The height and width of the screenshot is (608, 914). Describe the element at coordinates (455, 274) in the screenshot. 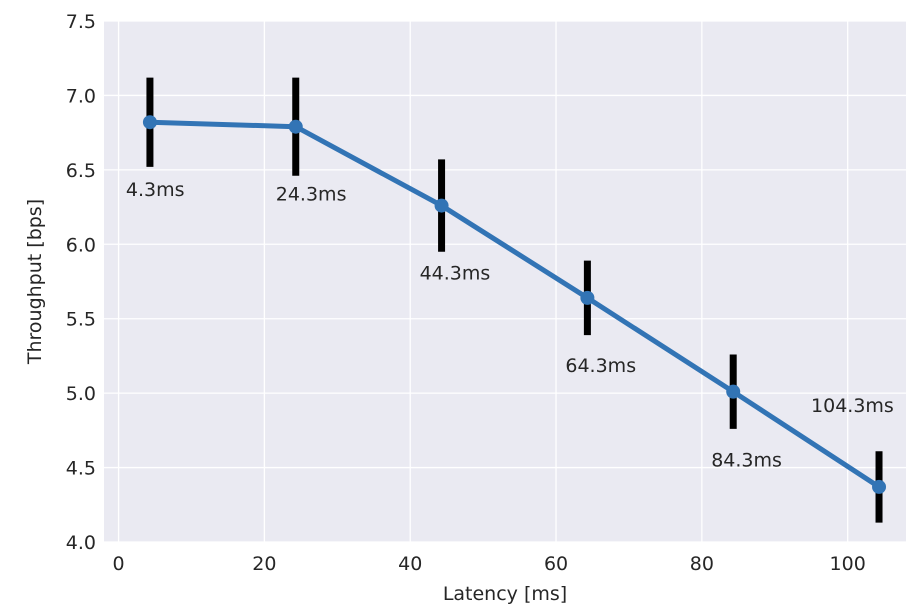

I see `point-label: 44.3ms` at that location.